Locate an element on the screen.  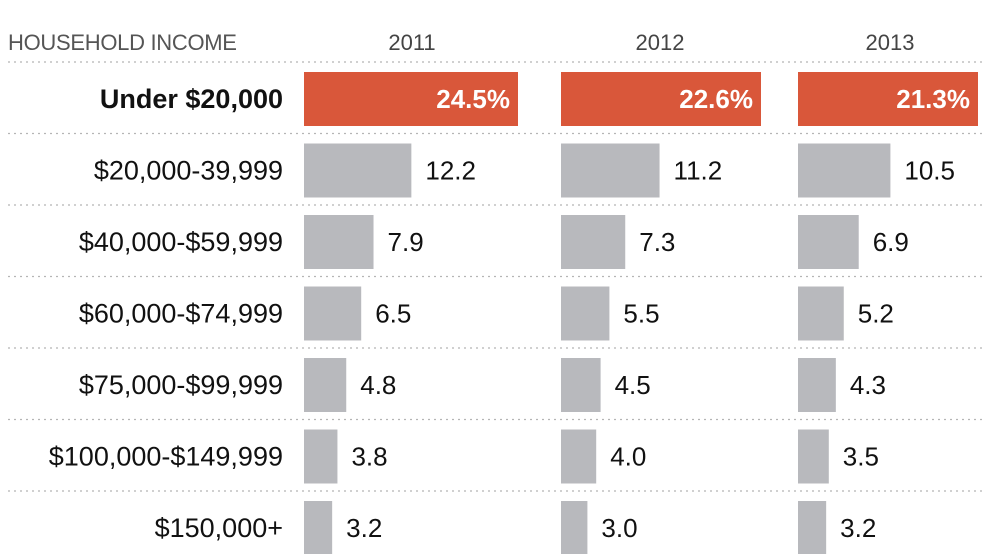
table-row: Under $20,000 24.5% 22.6% 21.3% is located at coordinates (539, 99).